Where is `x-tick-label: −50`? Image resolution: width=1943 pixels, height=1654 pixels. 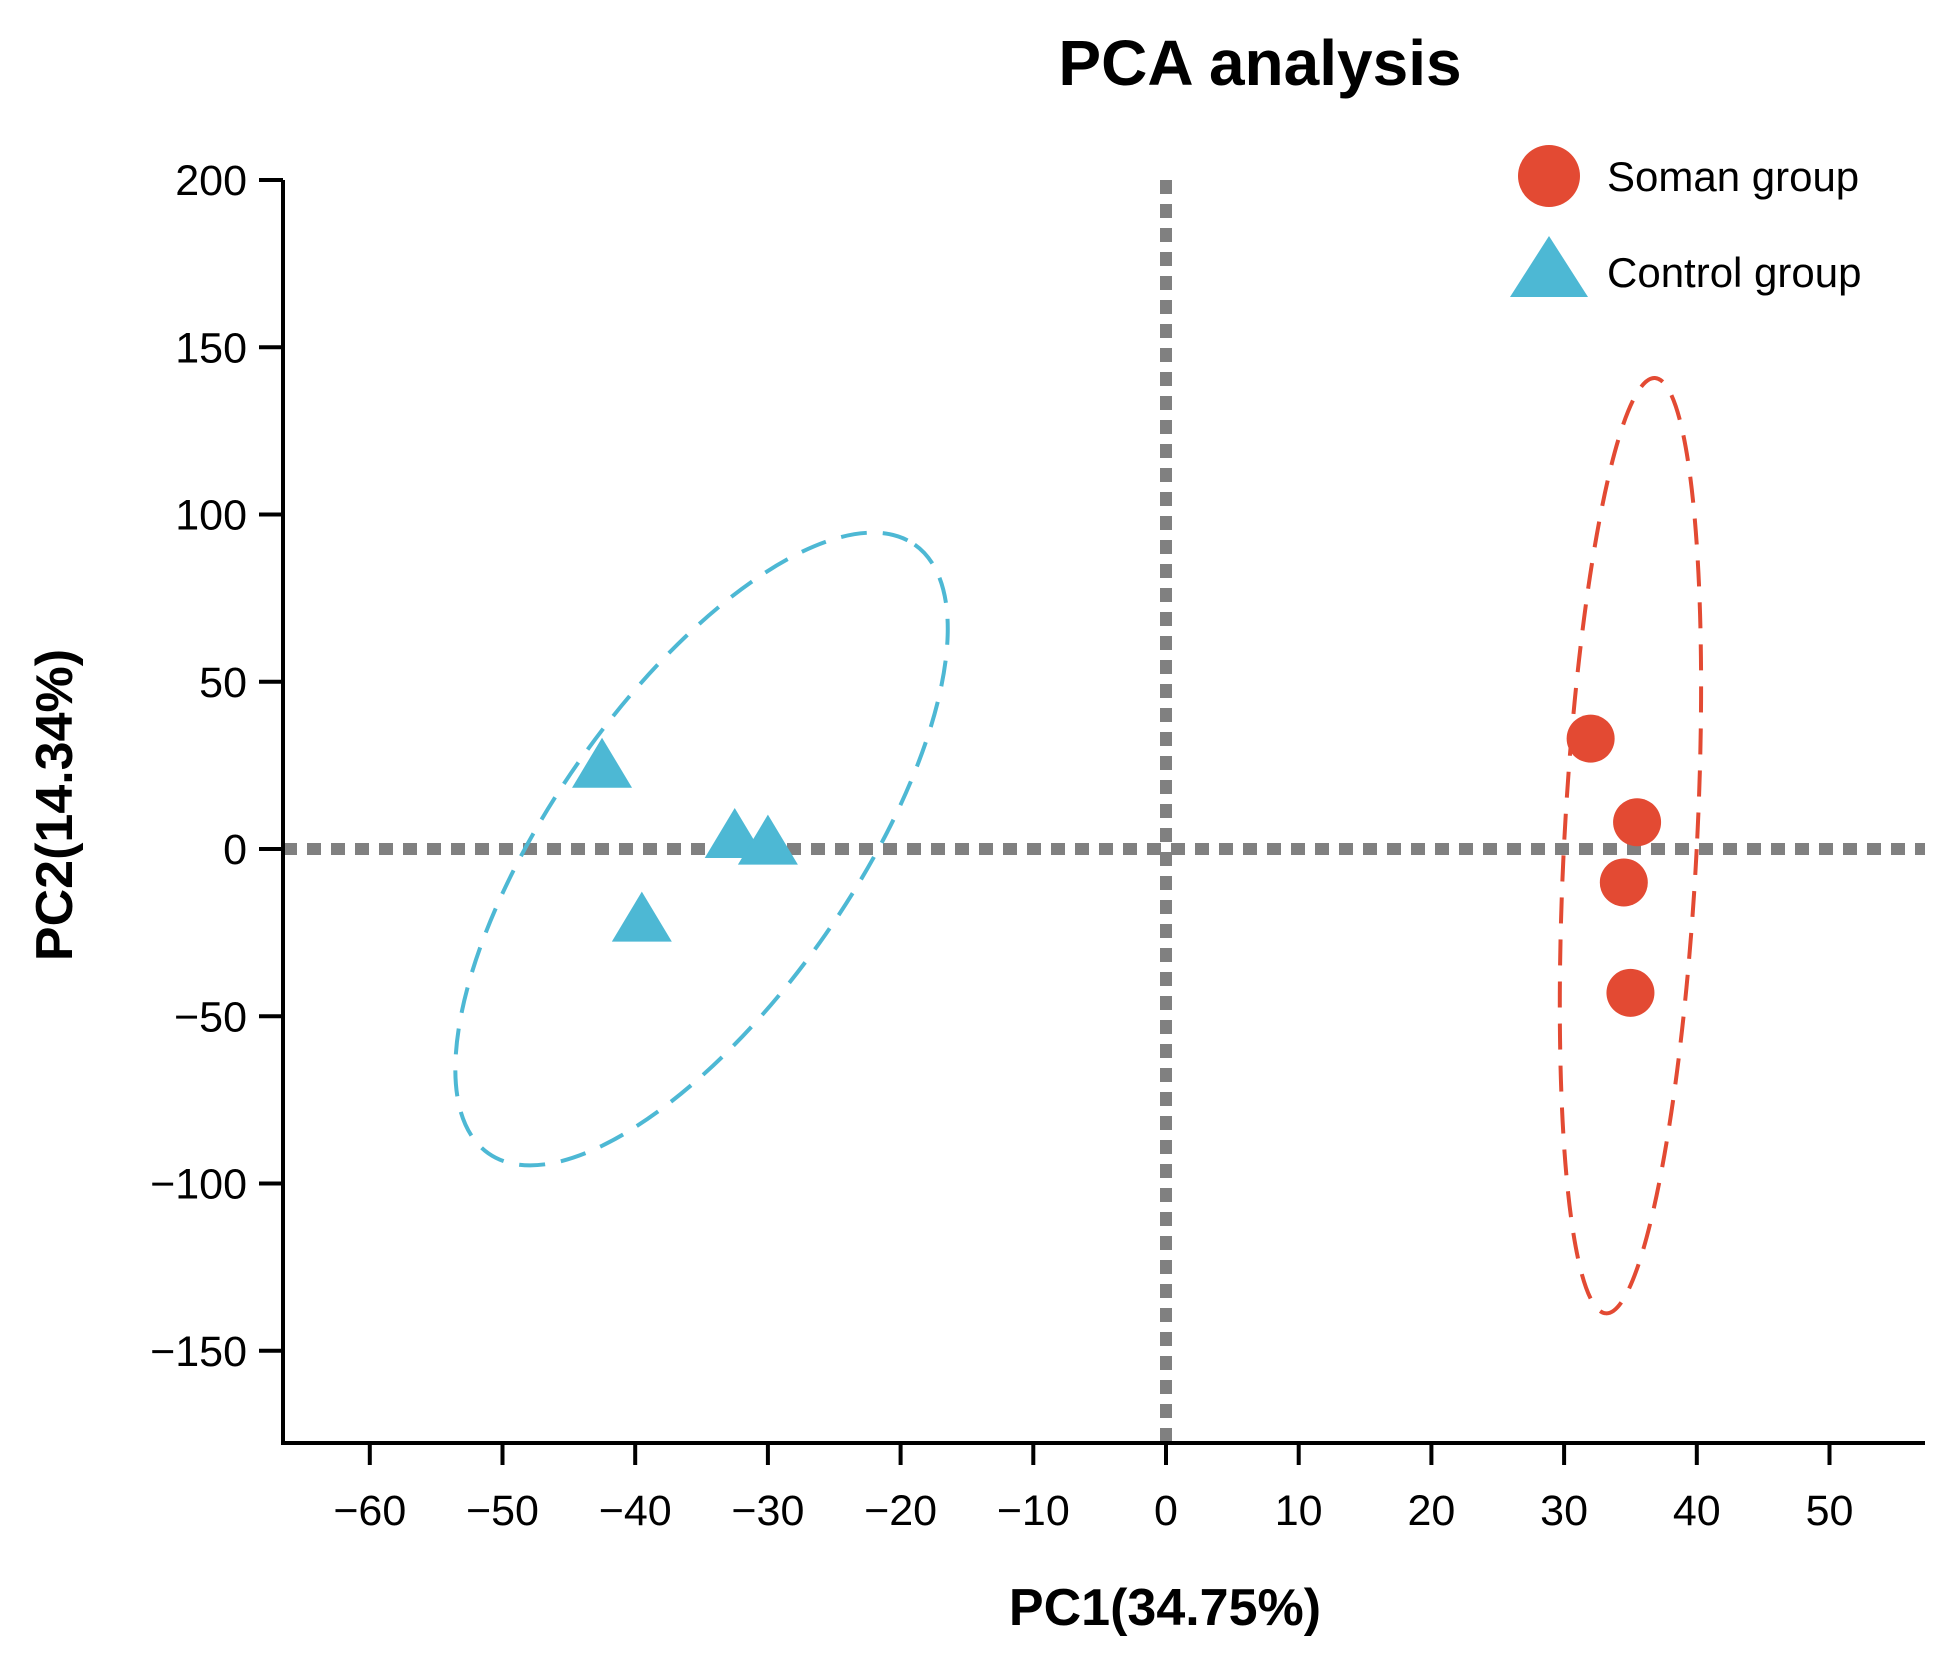
x-tick-label: −50 is located at coordinates (502, 1511).